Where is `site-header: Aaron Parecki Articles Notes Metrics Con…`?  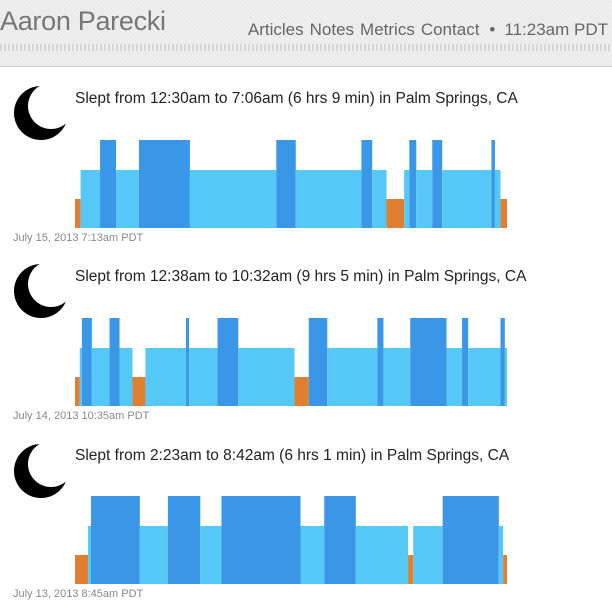
site-header: Aaron Parecki Articles Notes Metrics Con… is located at coordinates (306, 33).